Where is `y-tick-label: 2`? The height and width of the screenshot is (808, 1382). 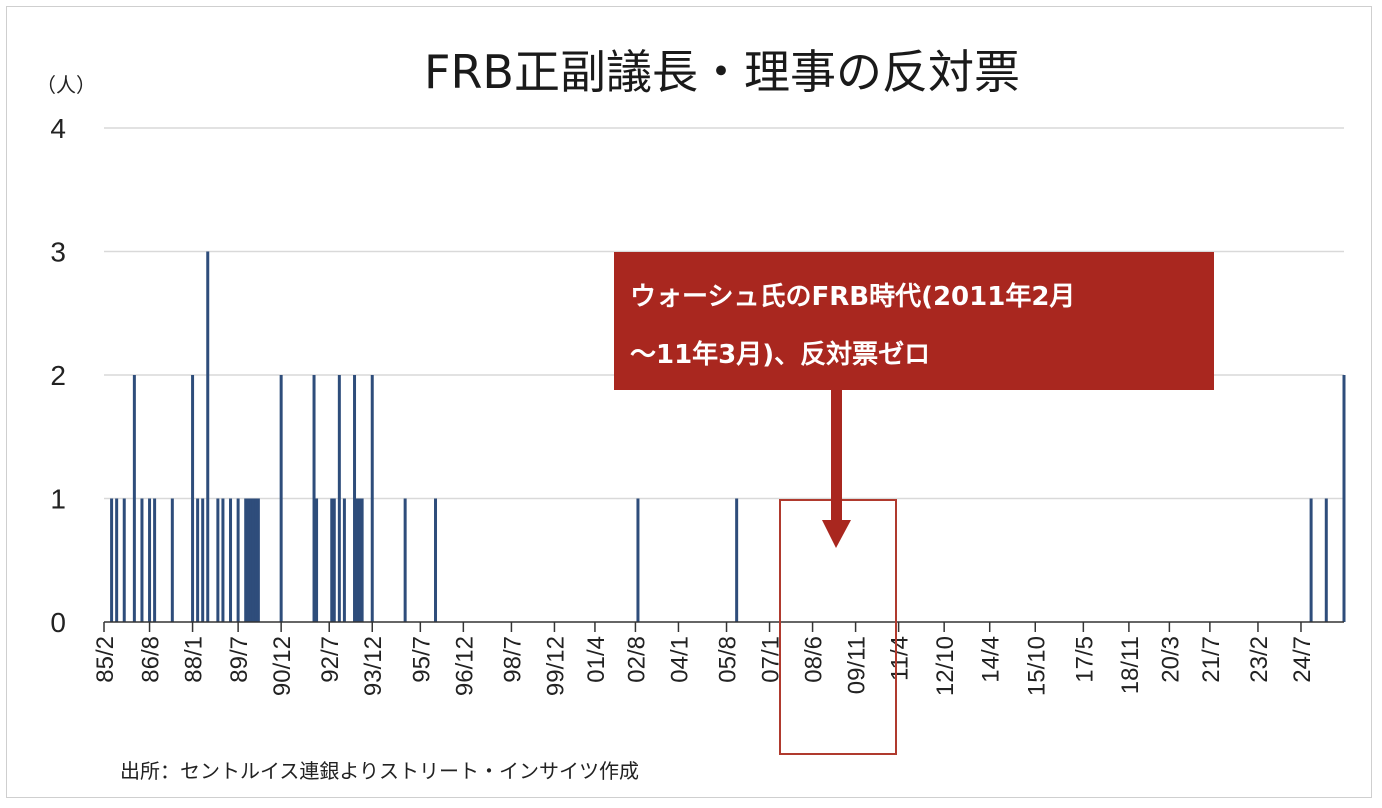
y-tick-label: 2 is located at coordinates (58, 375).